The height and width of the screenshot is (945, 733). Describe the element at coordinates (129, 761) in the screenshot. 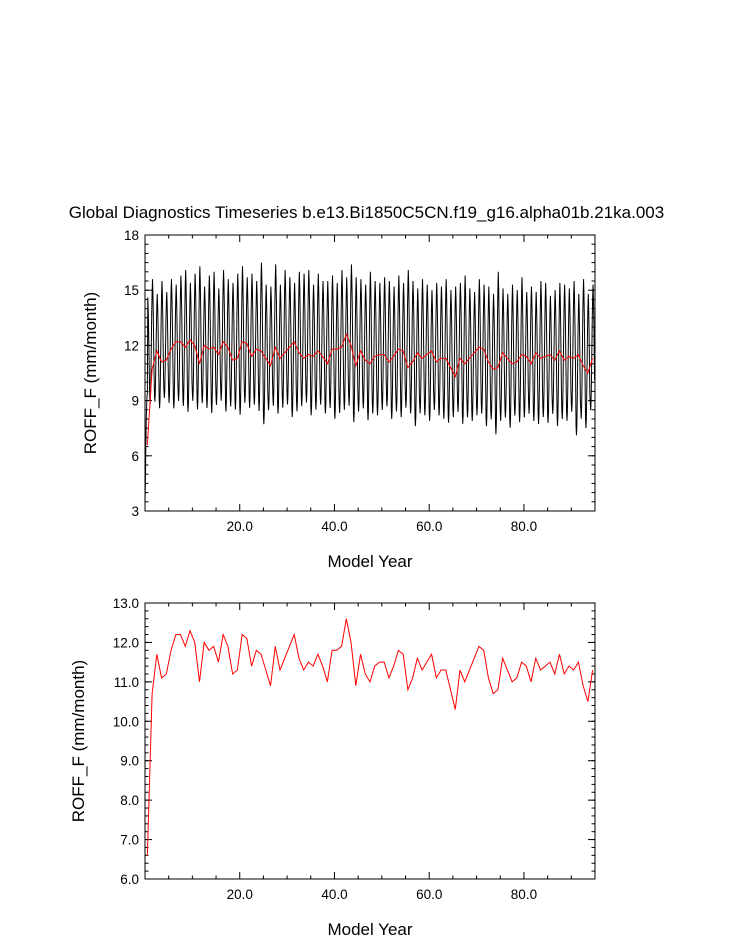

I see `y-tick-label: 9.0` at that location.